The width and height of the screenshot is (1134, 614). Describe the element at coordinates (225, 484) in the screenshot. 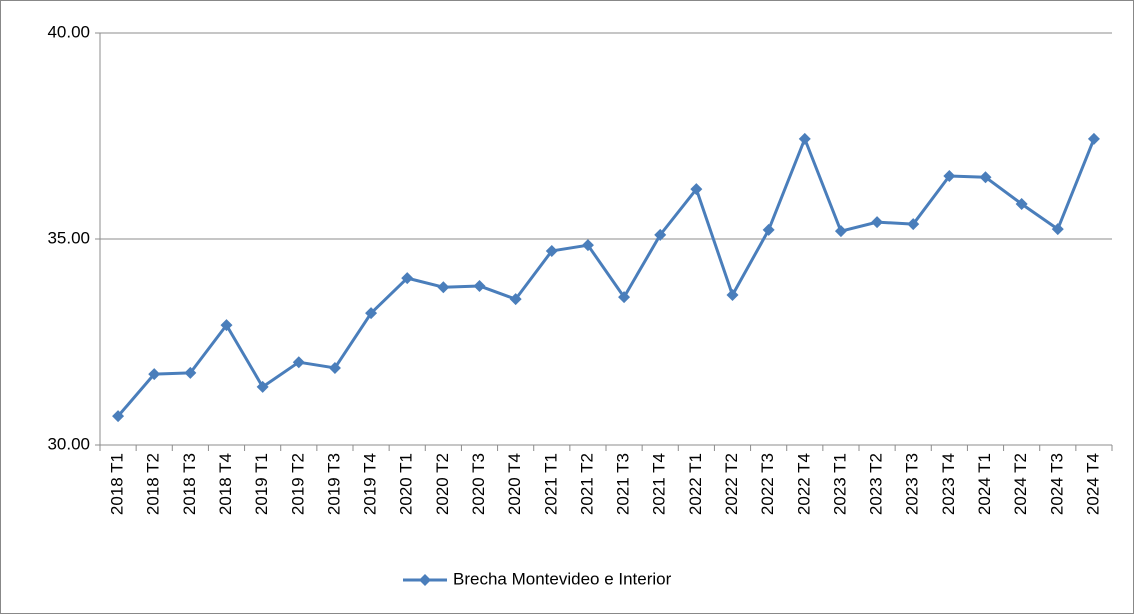

I see `x-tick-label: 2018 T4` at that location.